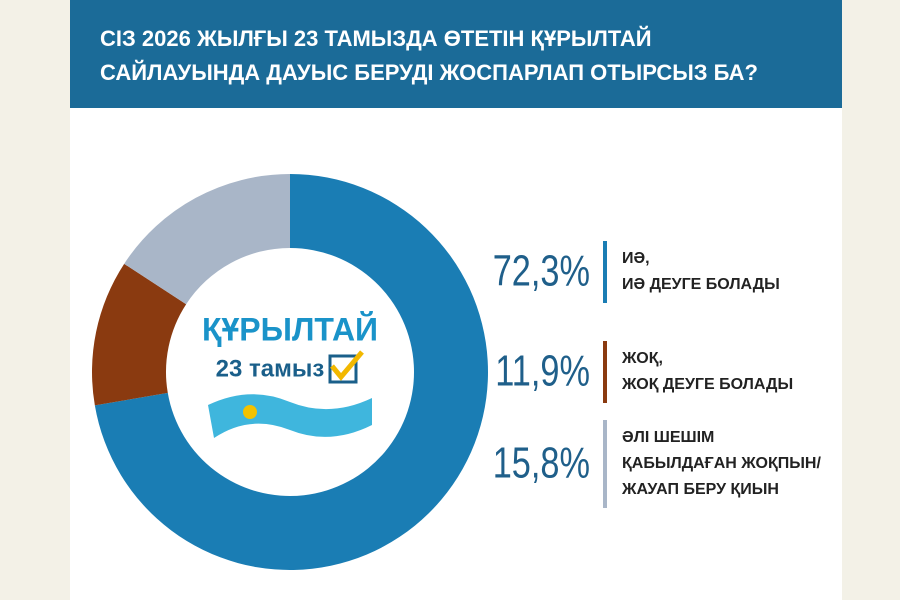 Image resolution: width=900 pixels, height=600 pixels. What do you see at coordinates (343, 369) in the screenshot?
I see `checkbox` at bounding box center [343, 369].